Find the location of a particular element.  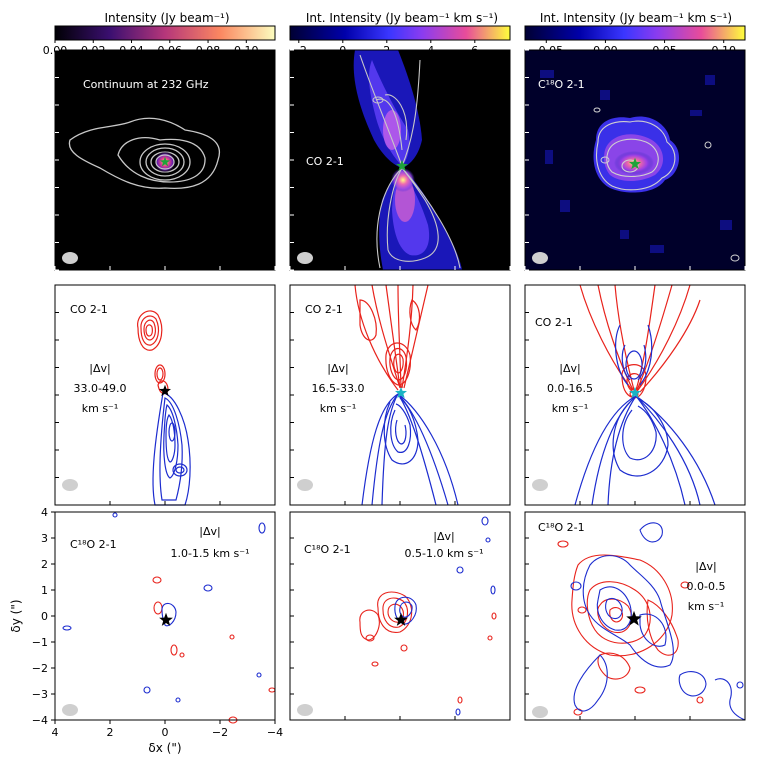

x-tick-label: −4 is located at coordinates (275, 732).